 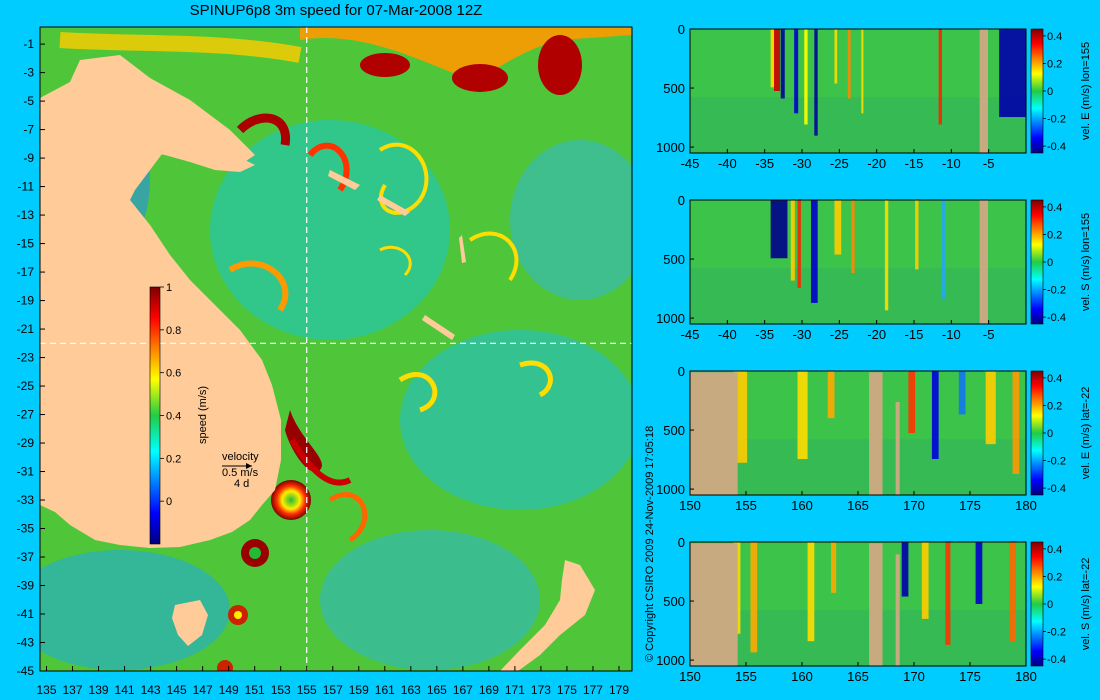 What do you see at coordinates (26, 500) in the screenshot?
I see `map-y-tick-label: -33` at bounding box center [26, 500].